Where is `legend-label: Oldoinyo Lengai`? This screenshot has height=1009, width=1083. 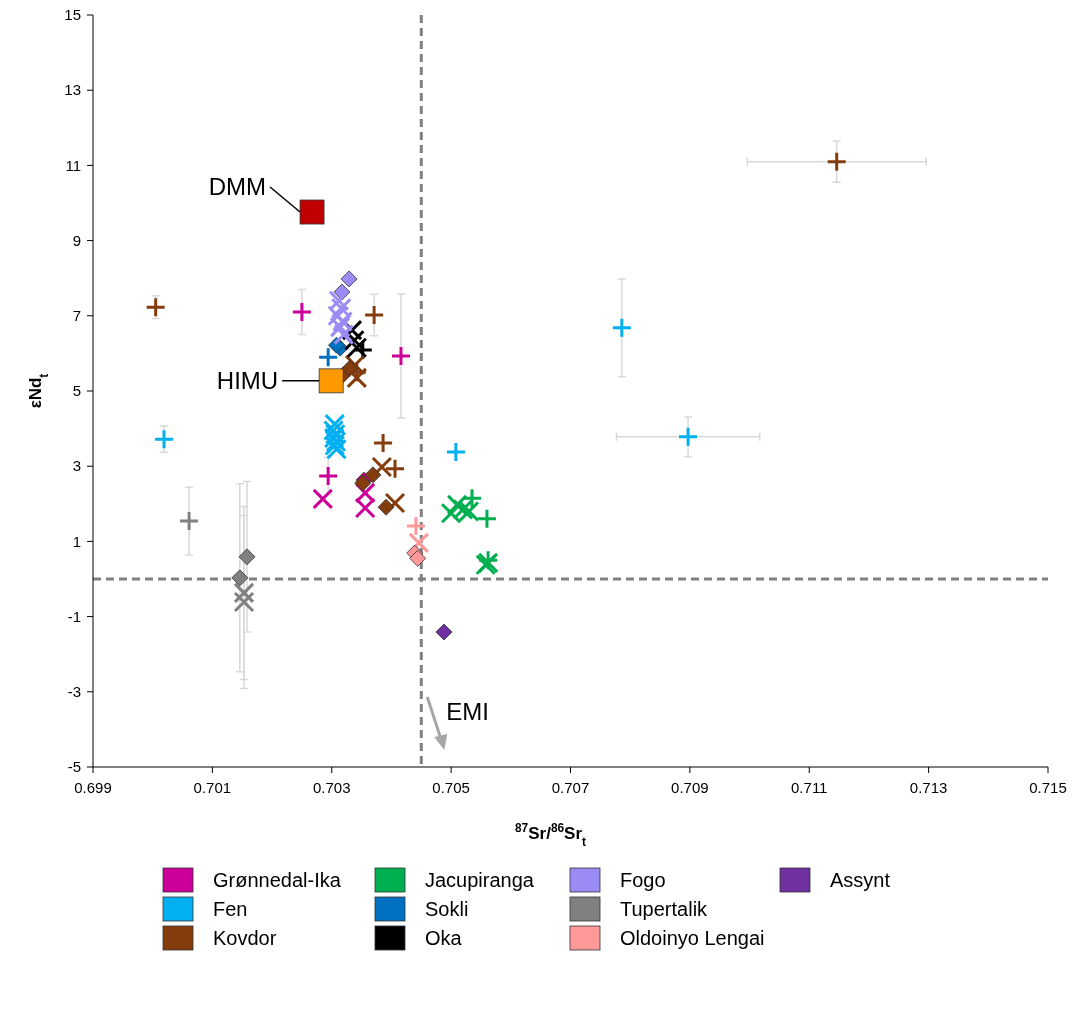
legend-label: Oldoinyo Lengai is located at coordinates (692, 938).